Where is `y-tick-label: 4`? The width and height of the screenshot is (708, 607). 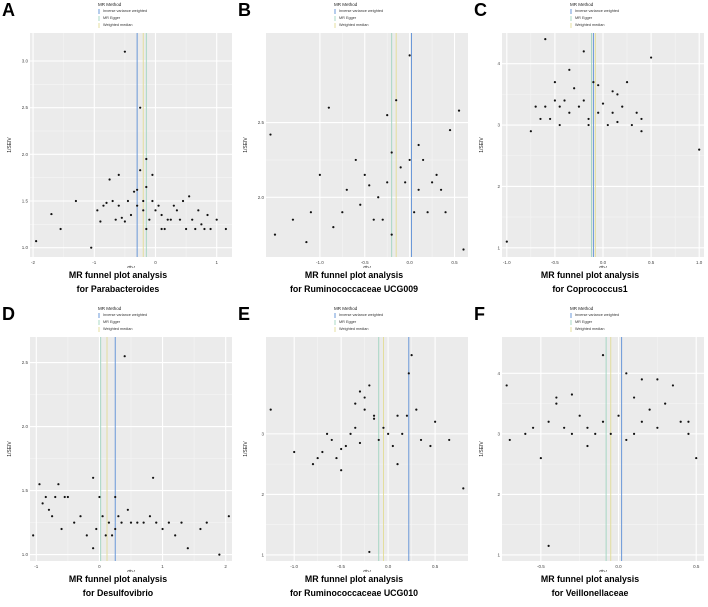
y-tick-label: 4 is located at coordinates (498, 63).